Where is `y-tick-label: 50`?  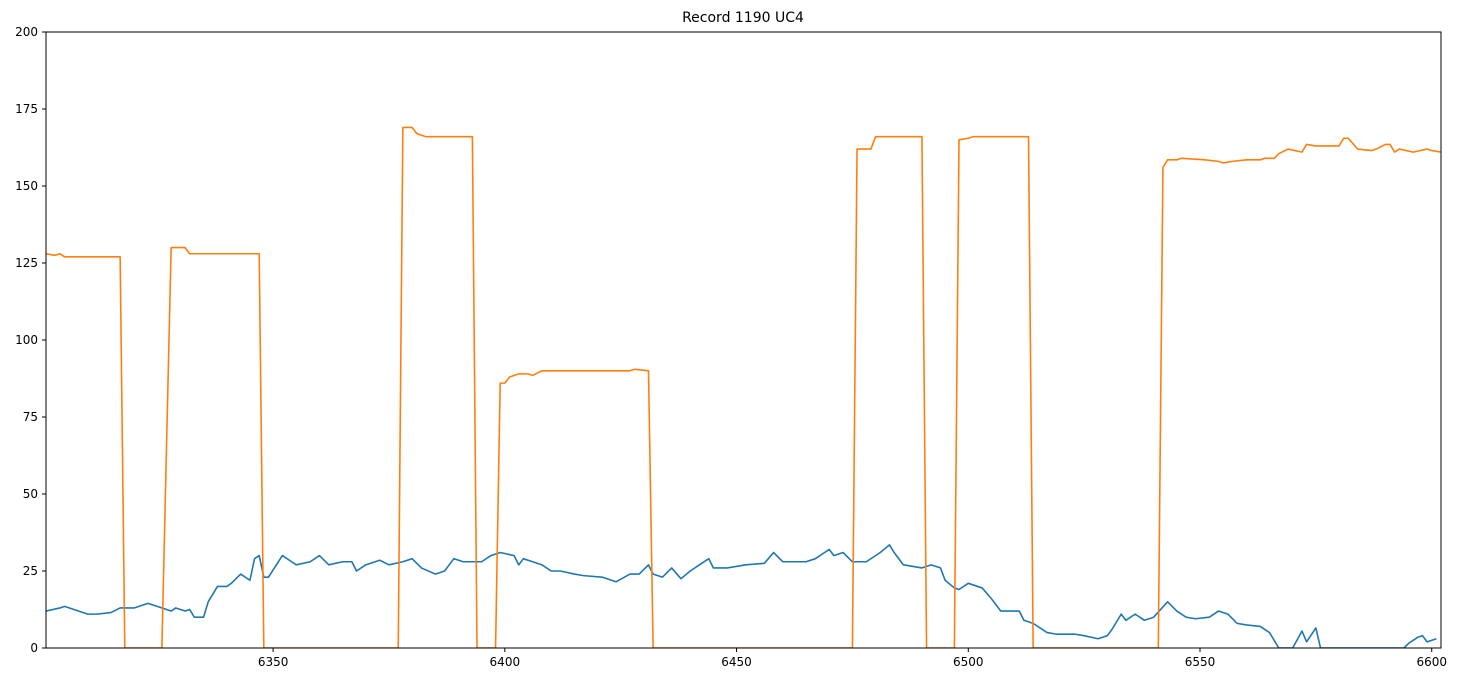 y-tick-label: 50 is located at coordinates (30, 494).